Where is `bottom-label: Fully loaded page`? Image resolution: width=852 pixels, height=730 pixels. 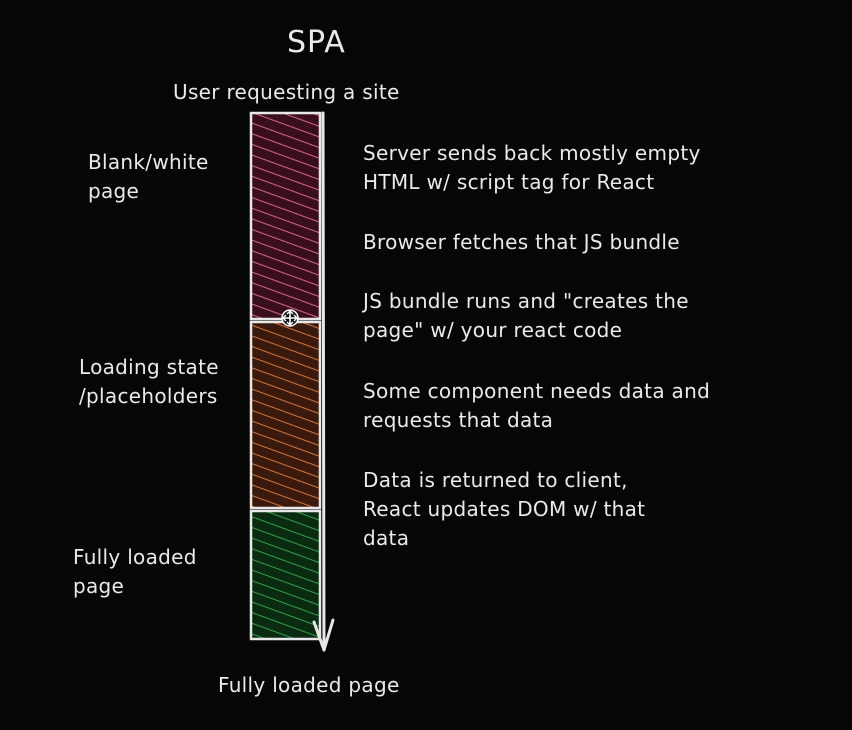
bottom-label: Fully loaded page is located at coordinates (309, 685).